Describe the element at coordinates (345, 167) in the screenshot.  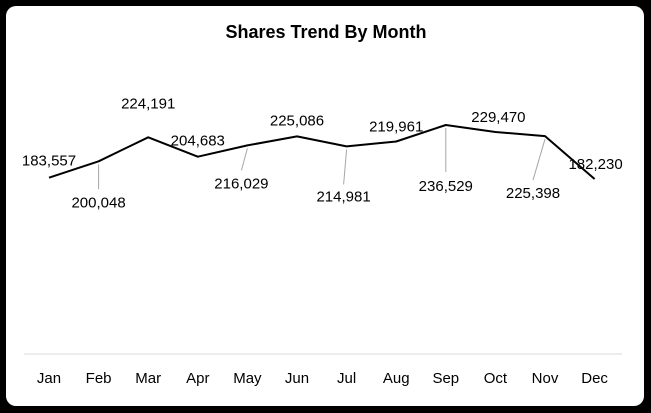
I see `leader-line-jul` at that location.